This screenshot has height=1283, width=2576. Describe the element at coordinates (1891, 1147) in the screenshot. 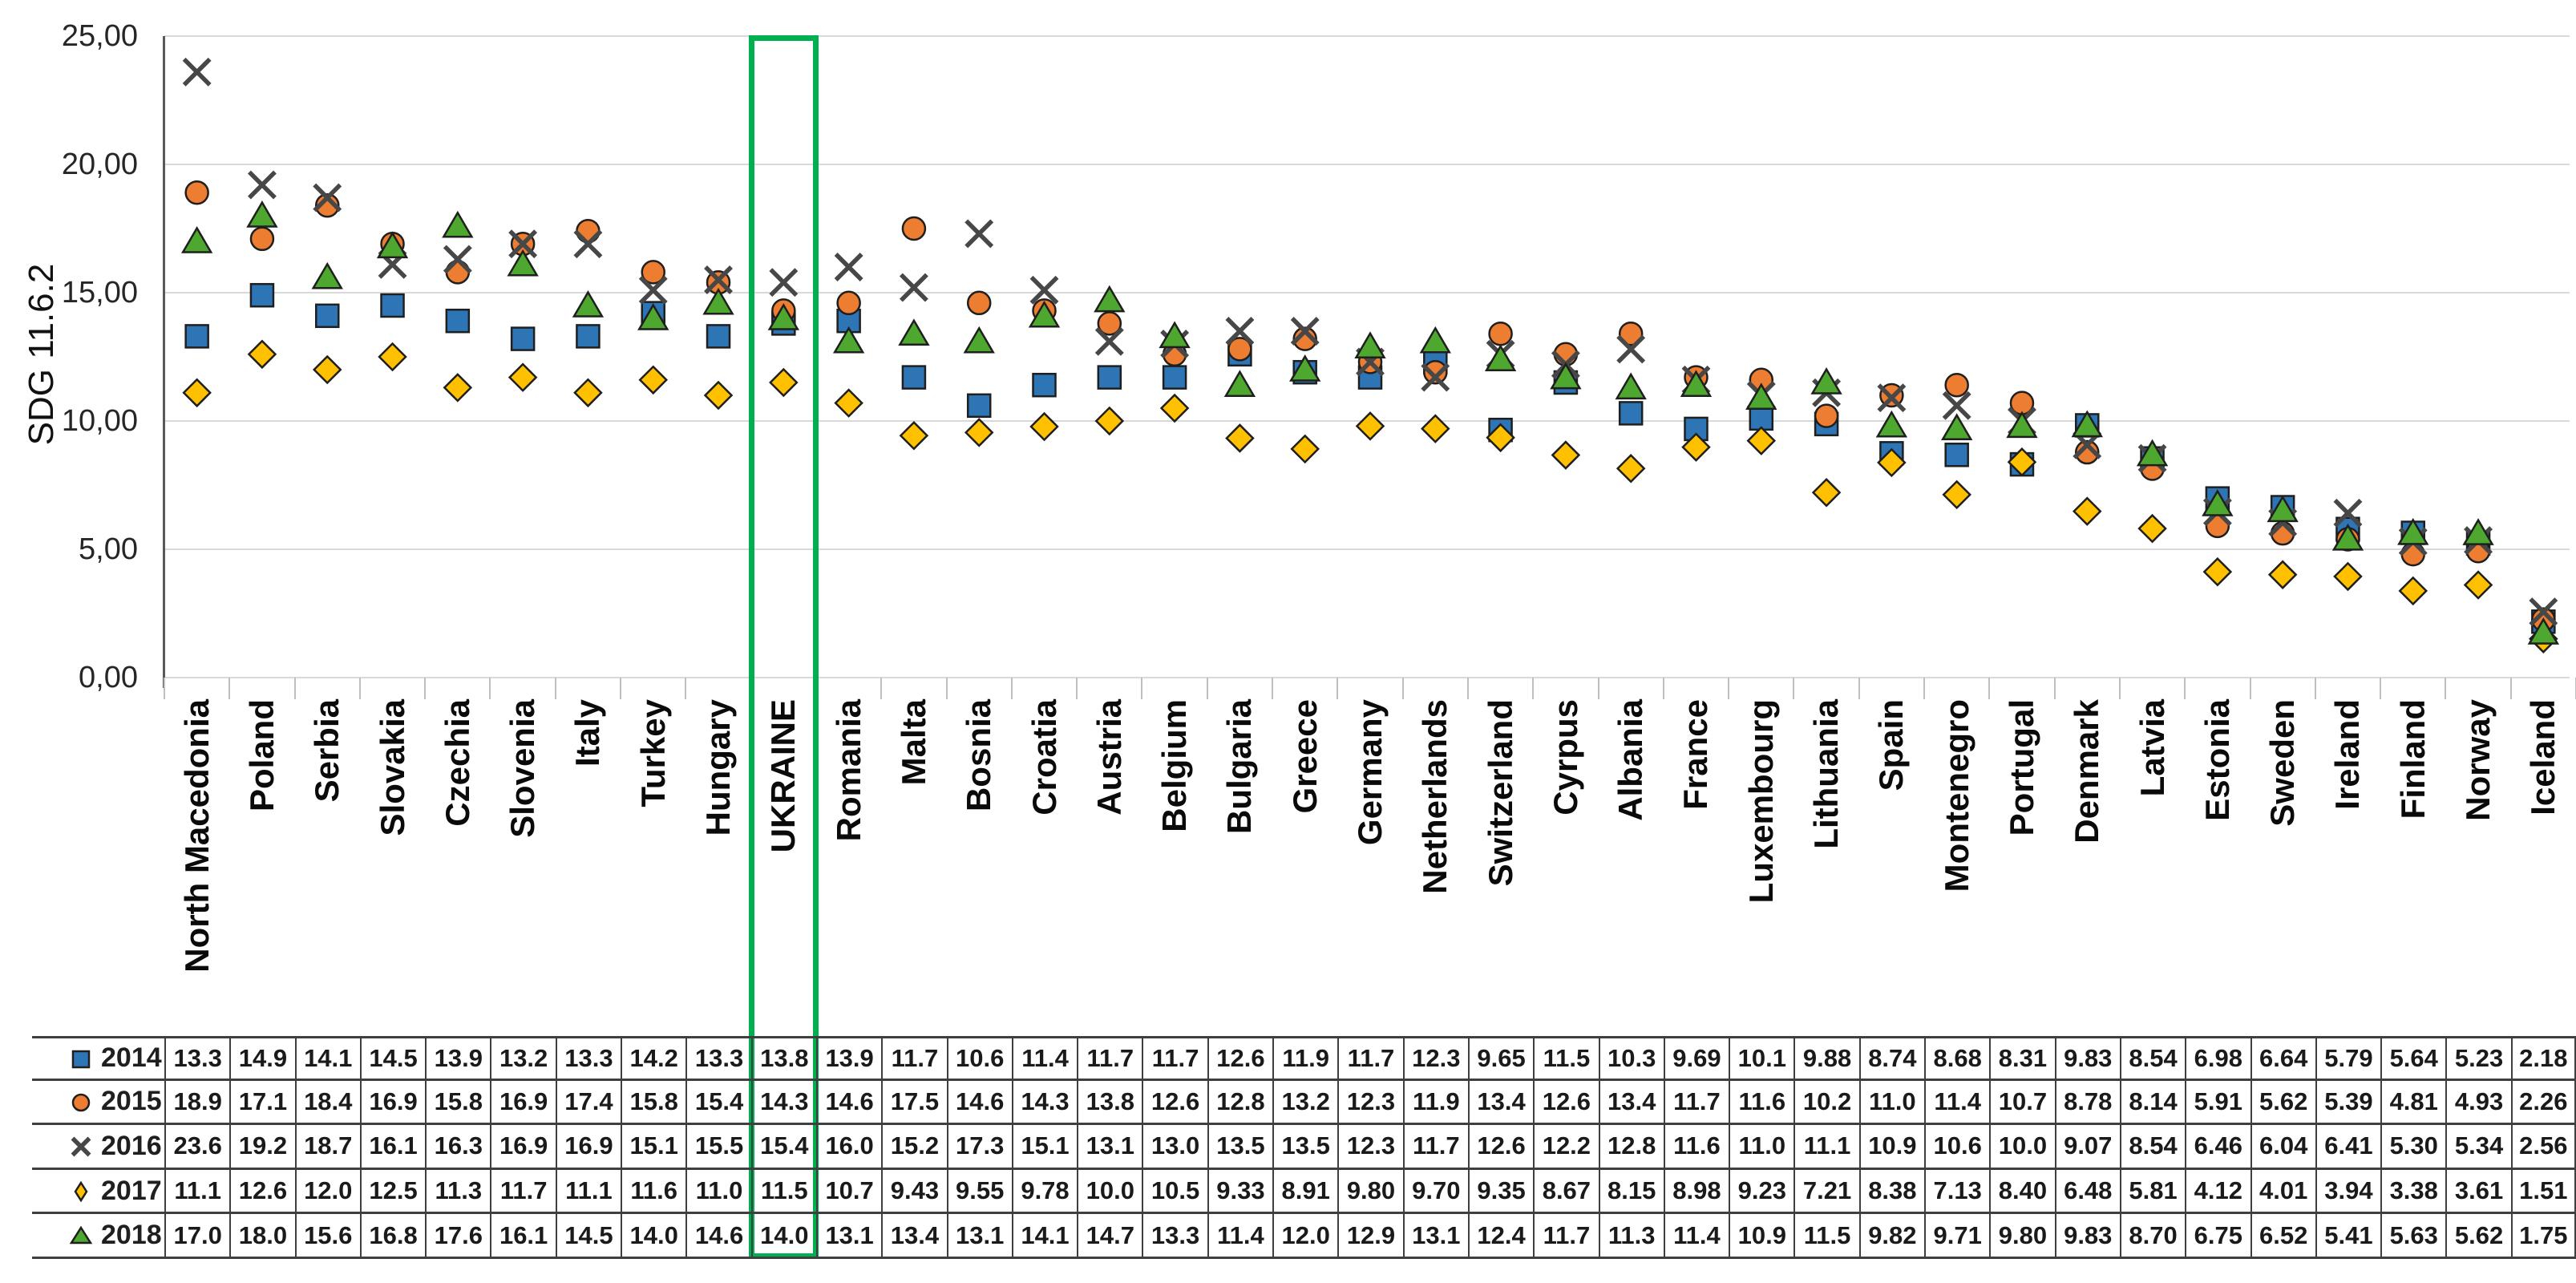

I see `table-cell: 10.9` at that location.